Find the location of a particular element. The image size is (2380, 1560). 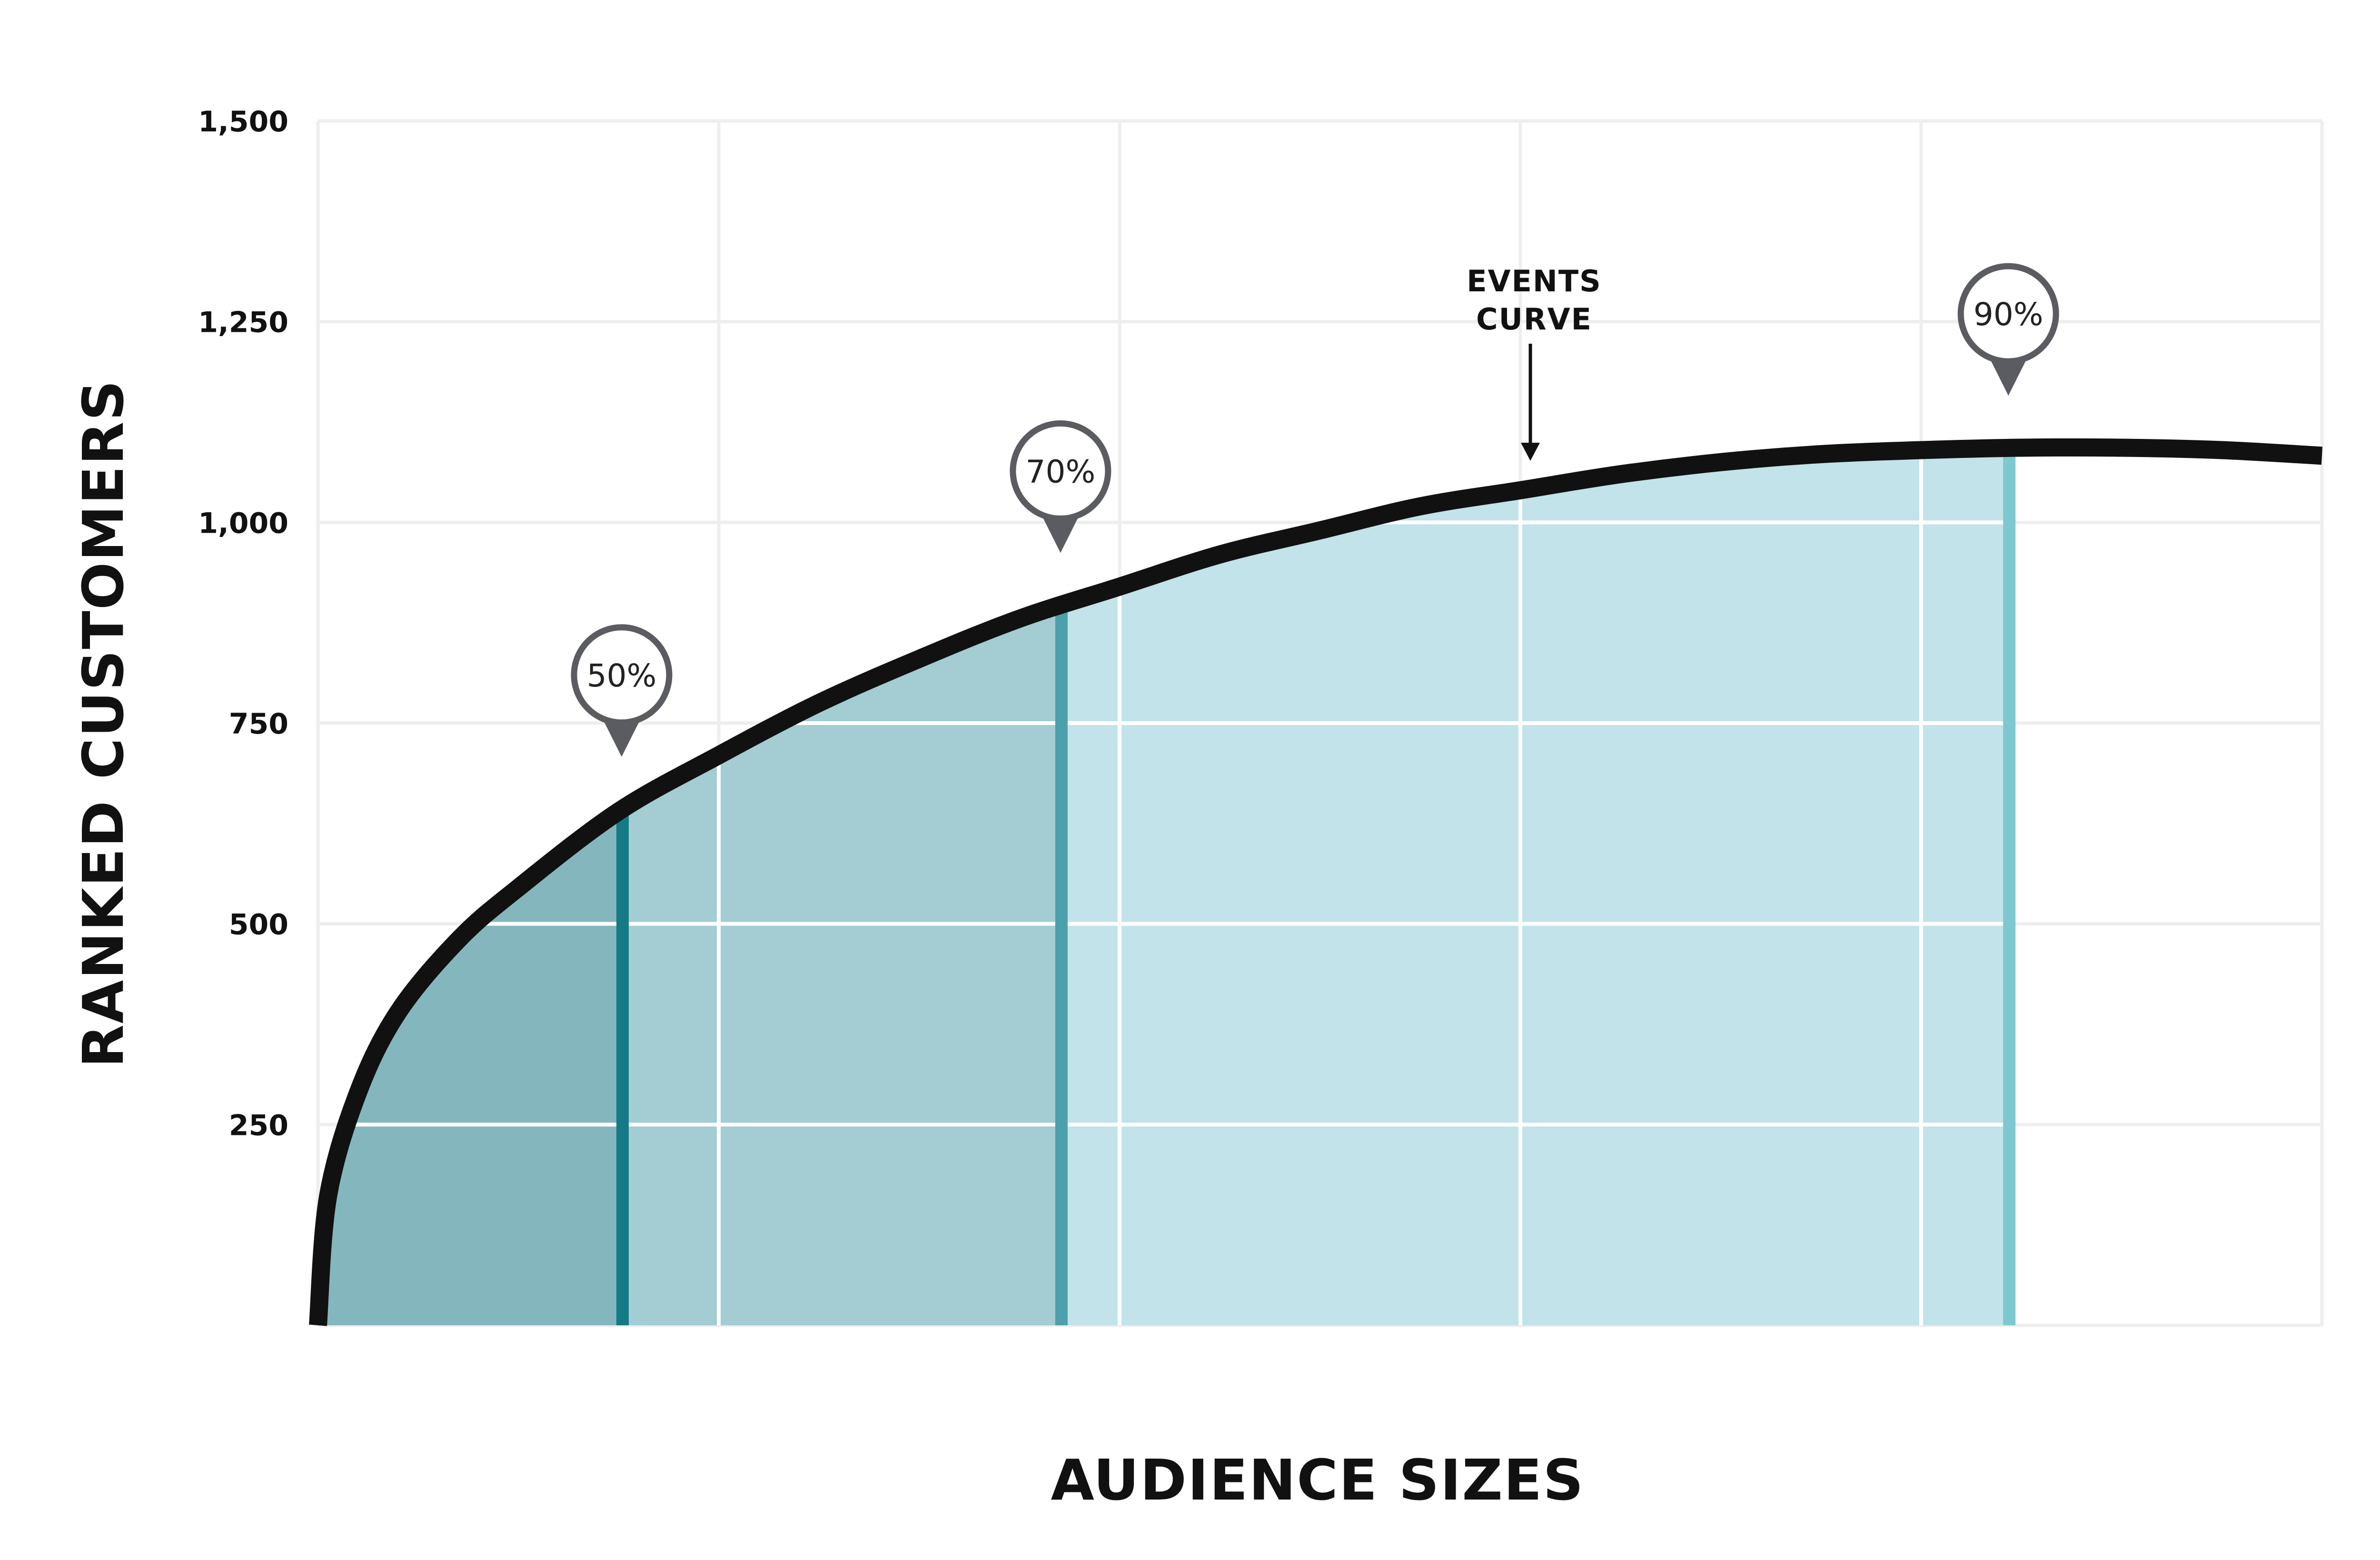

percent-marker: 90% is located at coordinates (2008, 329).